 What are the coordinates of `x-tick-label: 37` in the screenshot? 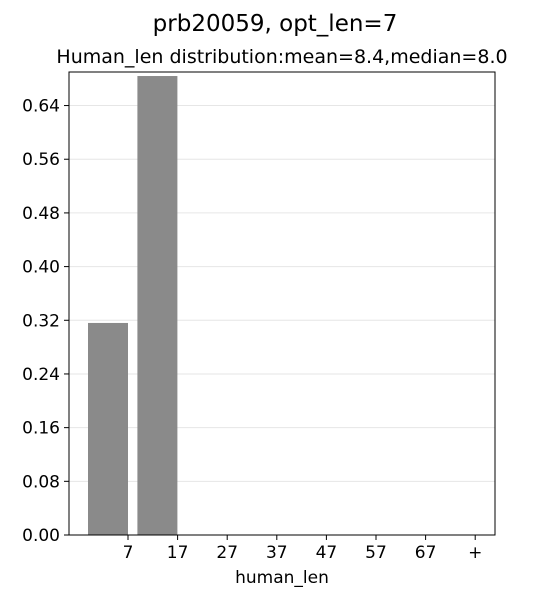 It's located at (277, 553).